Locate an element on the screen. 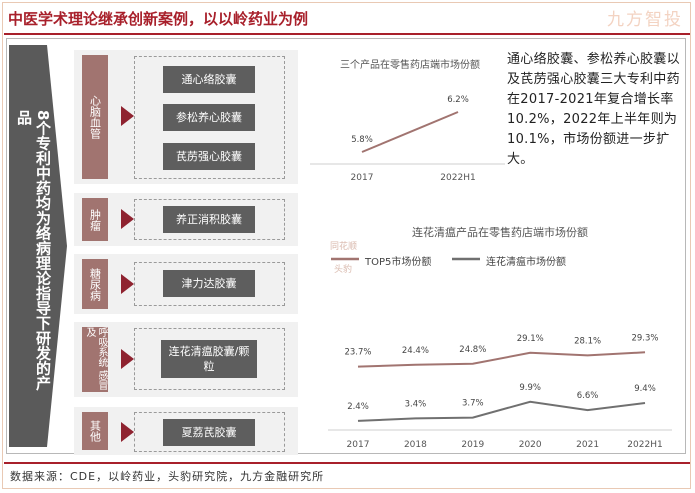 Image resolution: width=695 pixels, height=493 pixels. drug-group-respiratory is located at coordinates (209, 359).